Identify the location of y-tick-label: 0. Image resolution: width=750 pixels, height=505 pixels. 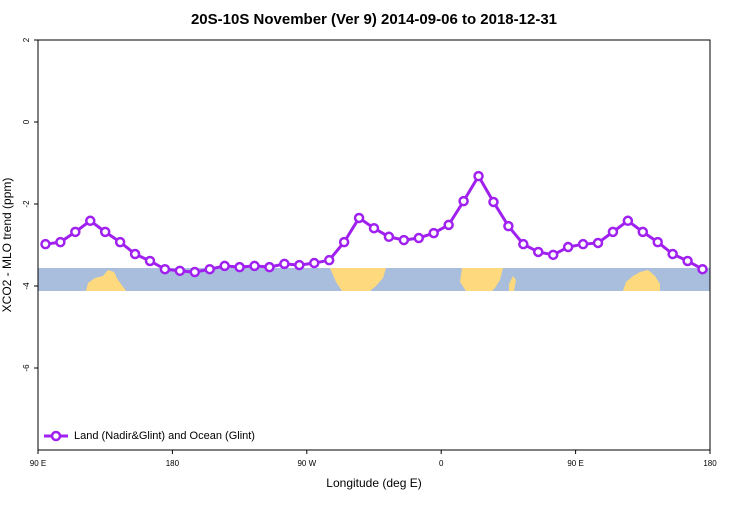
(26, 121).